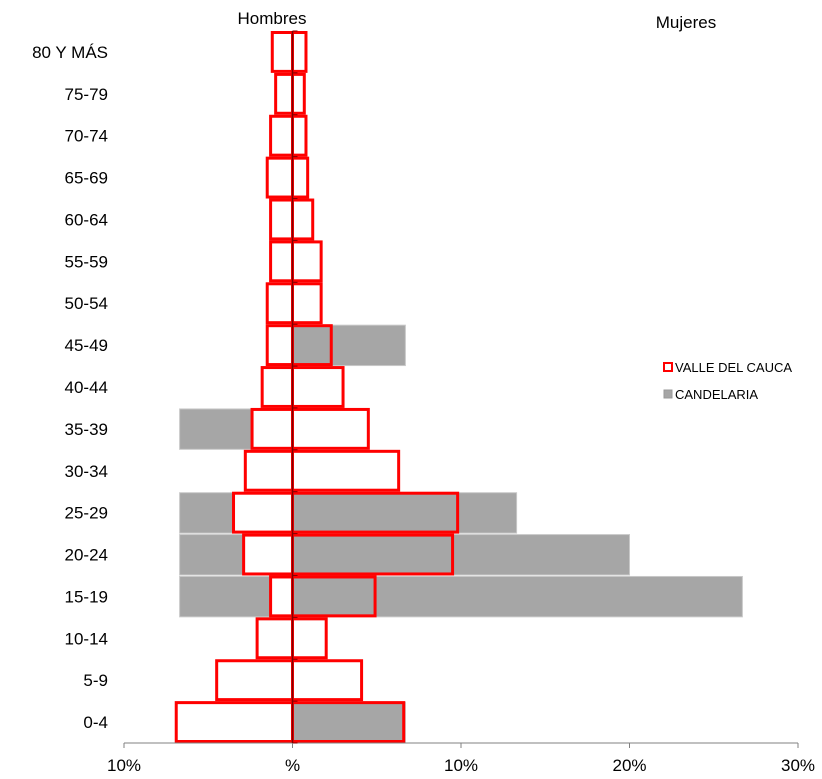 Image resolution: width=822 pixels, height=779 pixels. I want to click on category-label: 60-64, so click(86, 219).